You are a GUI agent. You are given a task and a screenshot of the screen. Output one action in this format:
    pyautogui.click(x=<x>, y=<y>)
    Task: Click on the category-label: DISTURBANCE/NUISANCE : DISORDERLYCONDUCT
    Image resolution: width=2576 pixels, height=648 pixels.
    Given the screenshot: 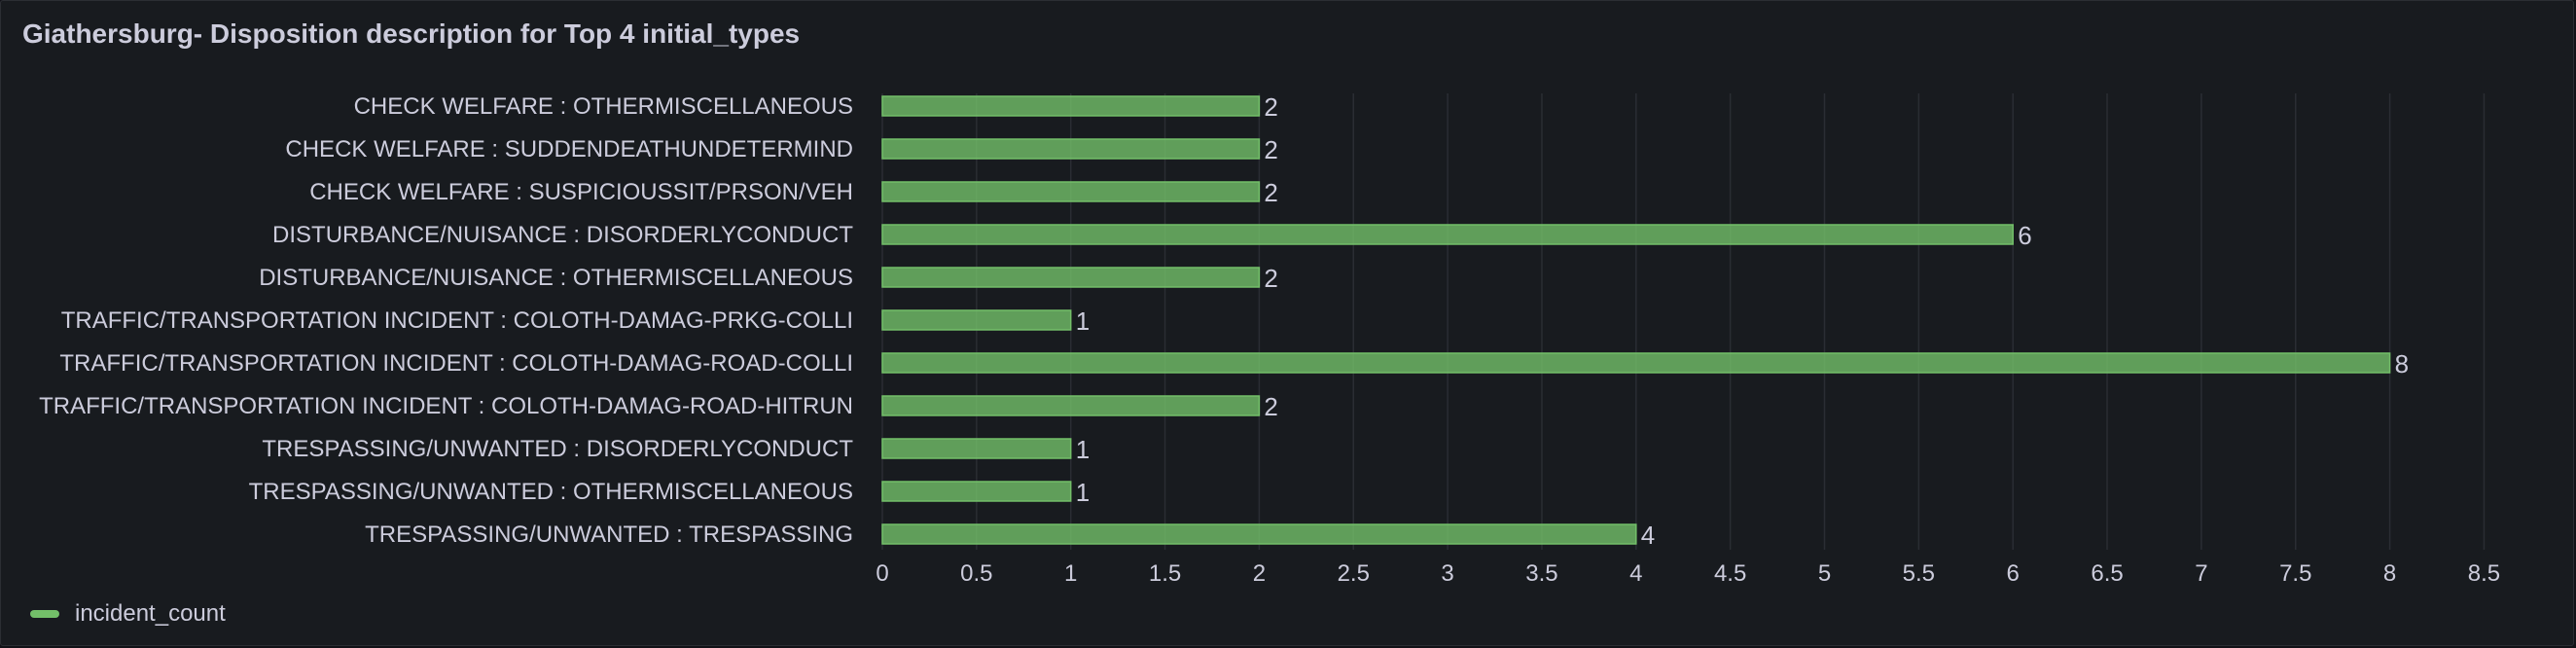 What is the action you would take?
    pyautogui.click(x=562, y=235)
    